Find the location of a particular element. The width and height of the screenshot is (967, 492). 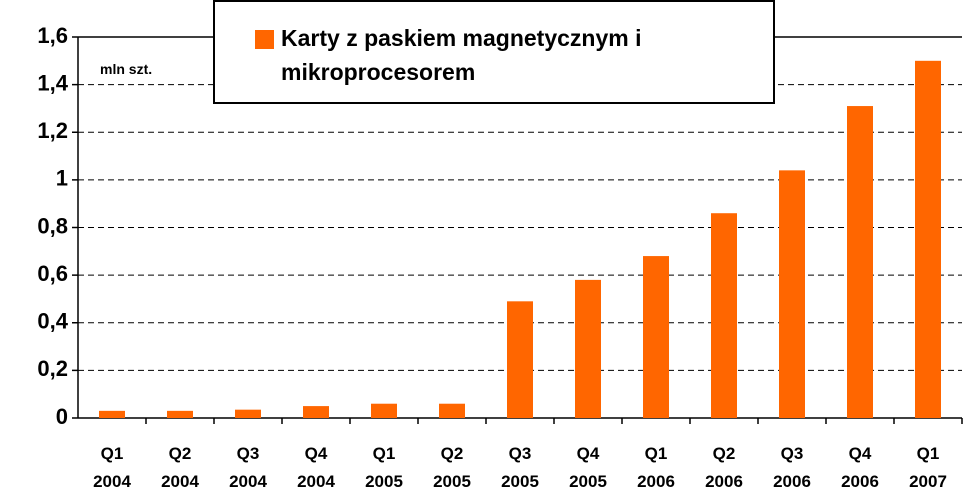

unit-label: mln szt. is located at coordinates (126, 69).